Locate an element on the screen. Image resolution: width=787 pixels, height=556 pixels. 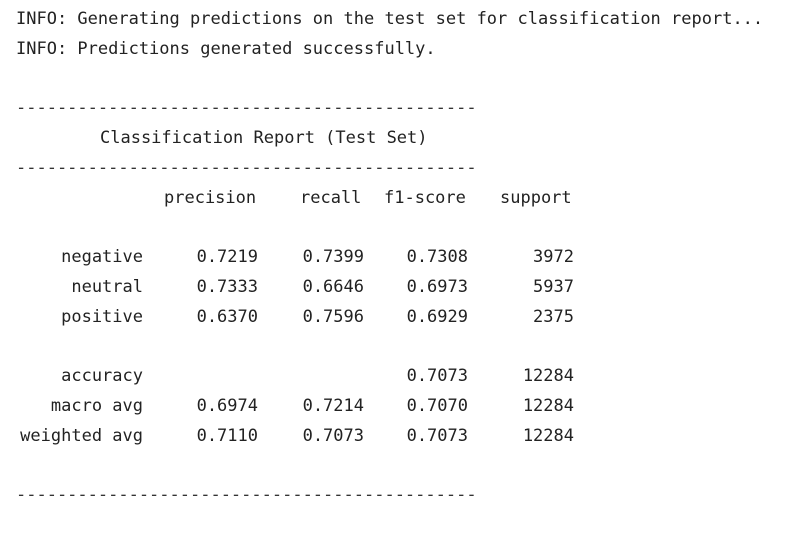
column-header-f1-score: f1-score is located at coordinates (425, 198).